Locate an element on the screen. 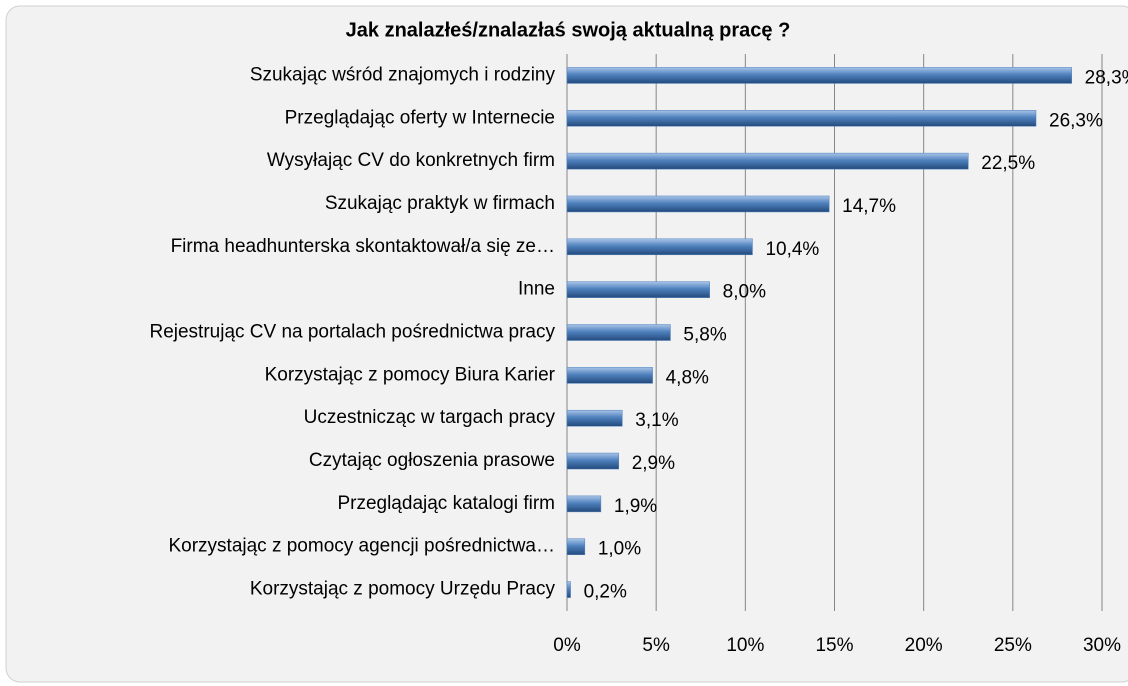 Image resolution: width=1128 pixels, height=686 pixels. data-label: 5,8% is located at coordinates (704, 335).